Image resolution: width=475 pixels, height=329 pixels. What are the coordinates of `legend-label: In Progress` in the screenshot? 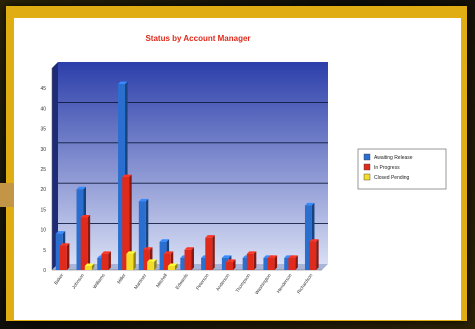 It's located at (387, 168).